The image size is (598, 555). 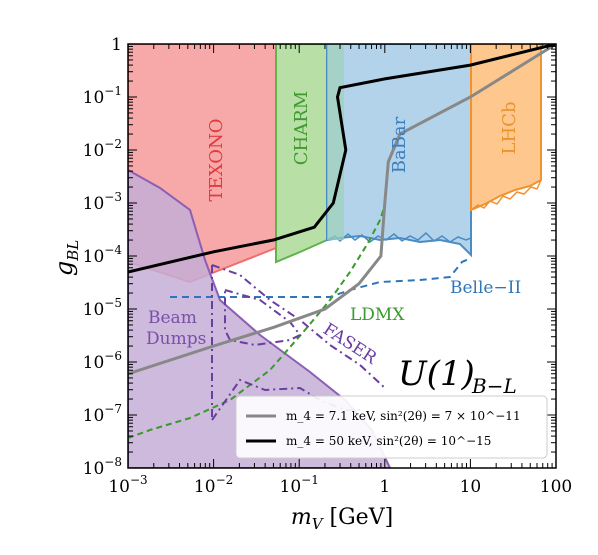 What do you see at coordinates (176, 339) in the screenshot?
I see `label-beam-dumps-2: Dumps` at bounding box center [176, 339].